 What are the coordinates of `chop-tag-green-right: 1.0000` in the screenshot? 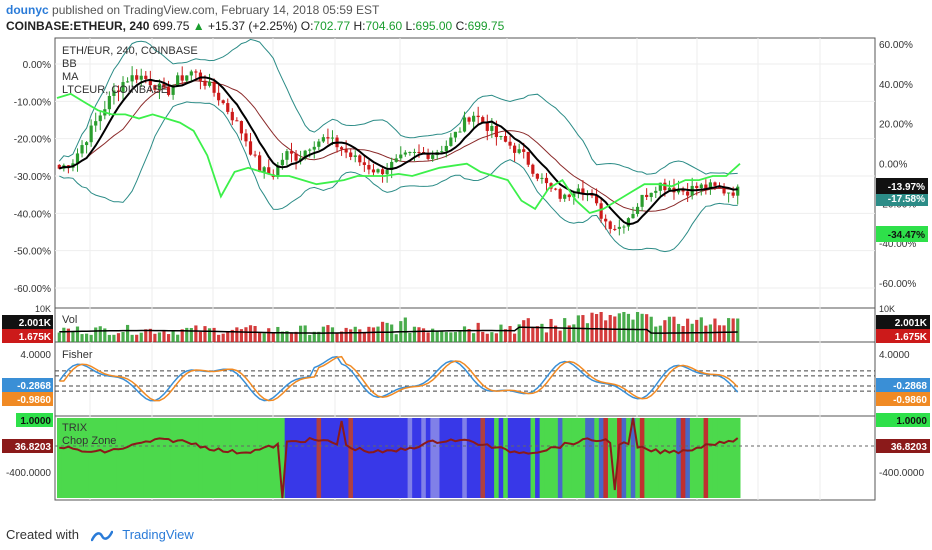 It's located at (911, 421).